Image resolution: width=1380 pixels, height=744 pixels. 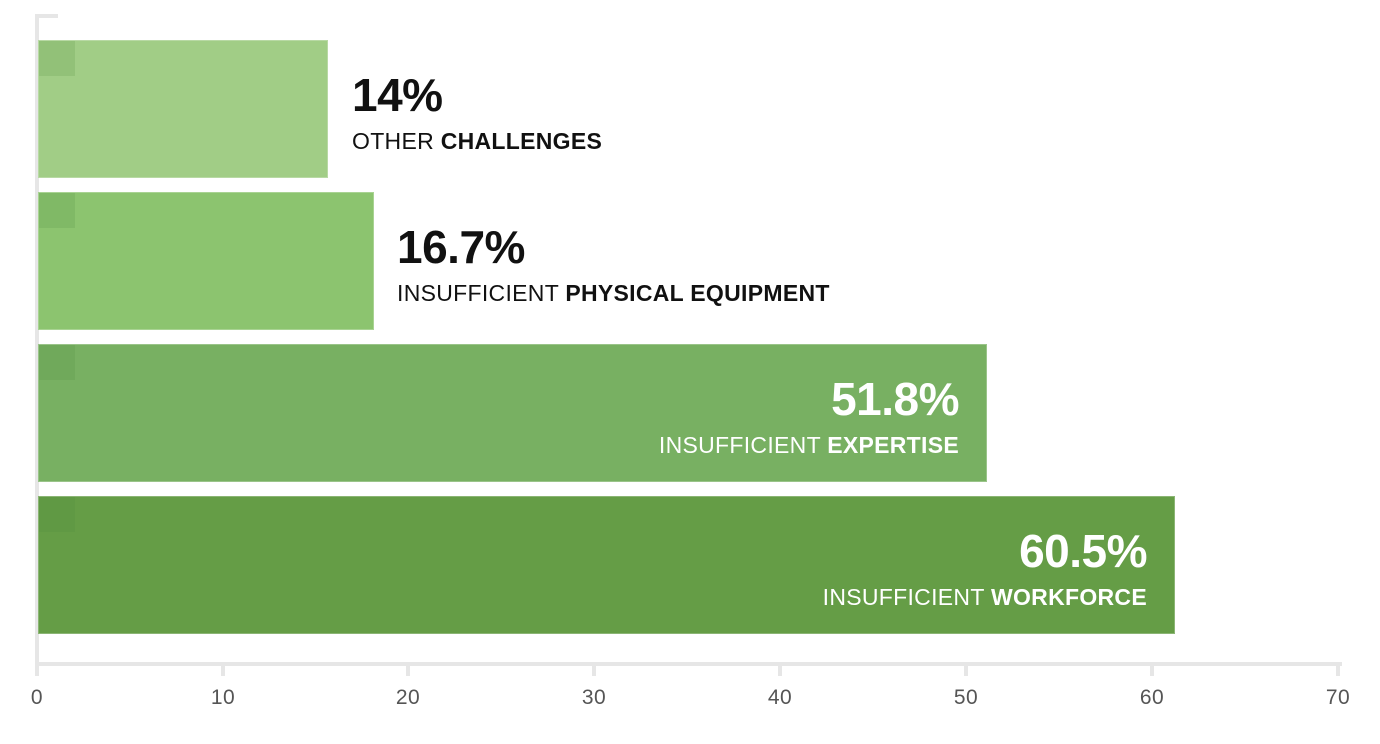 I want to click on value-label: 51.8%, so click(x=895, y=399).